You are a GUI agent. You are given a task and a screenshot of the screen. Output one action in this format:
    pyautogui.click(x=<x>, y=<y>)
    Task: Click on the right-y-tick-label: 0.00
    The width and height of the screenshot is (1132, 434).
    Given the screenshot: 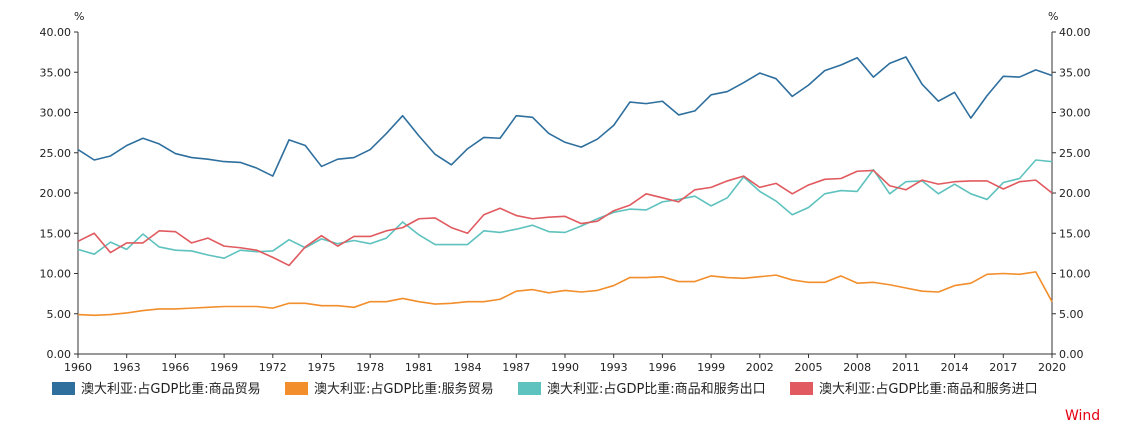 What is the action you would take?
    pyautogui.click(x=1071, y=354)
    